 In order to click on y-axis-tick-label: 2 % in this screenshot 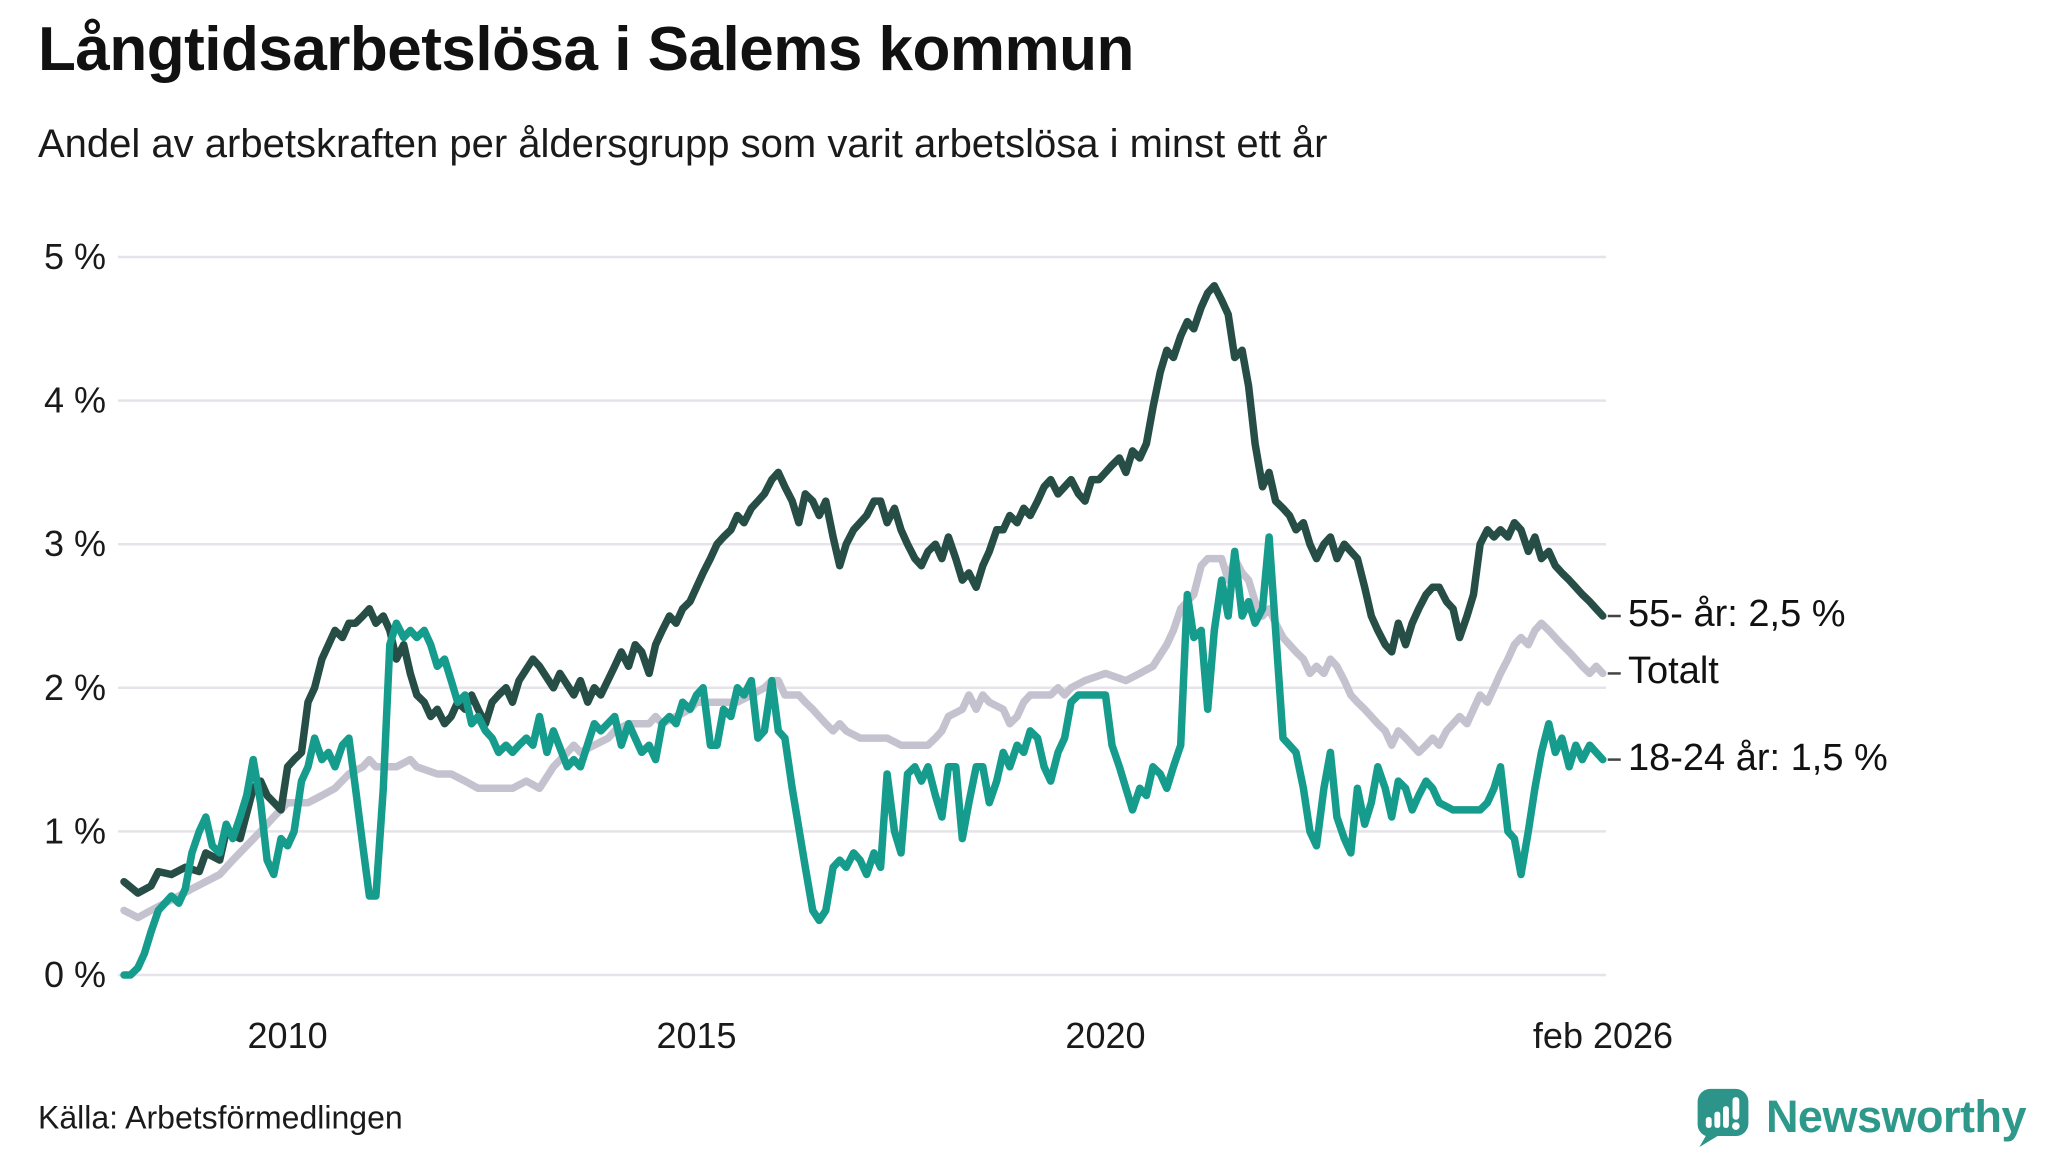, I will do `click(75, 687)`.